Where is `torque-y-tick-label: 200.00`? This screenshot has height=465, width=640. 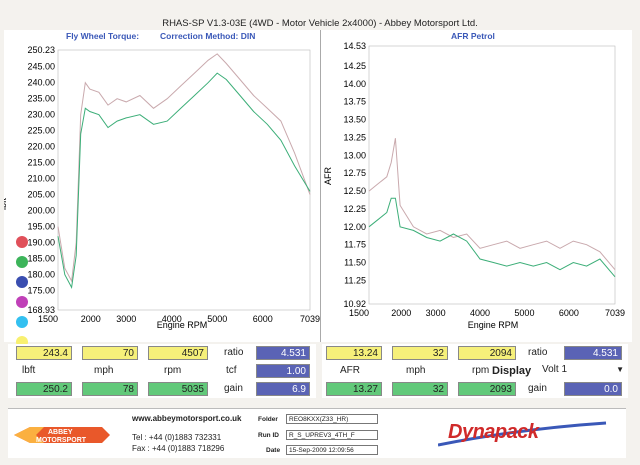 torque-y-tick-label: 200.00 is located at coordinates (41, 211).